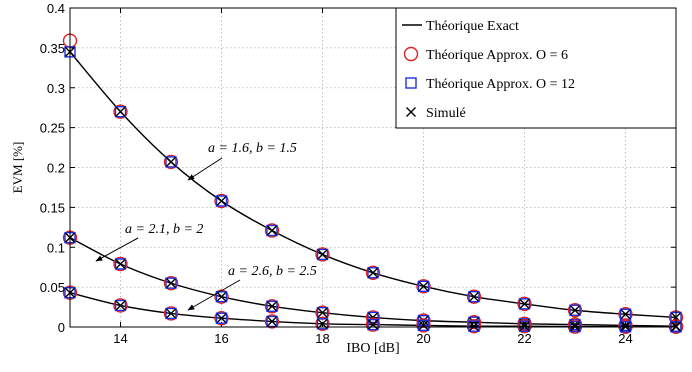 Image resolution: width=692 pixels, height=372 pixels. Describe the element at coordinates (252, 148) in the screenshot. I see `annotation-label: a = 1.6, b = 1.5` at that location.